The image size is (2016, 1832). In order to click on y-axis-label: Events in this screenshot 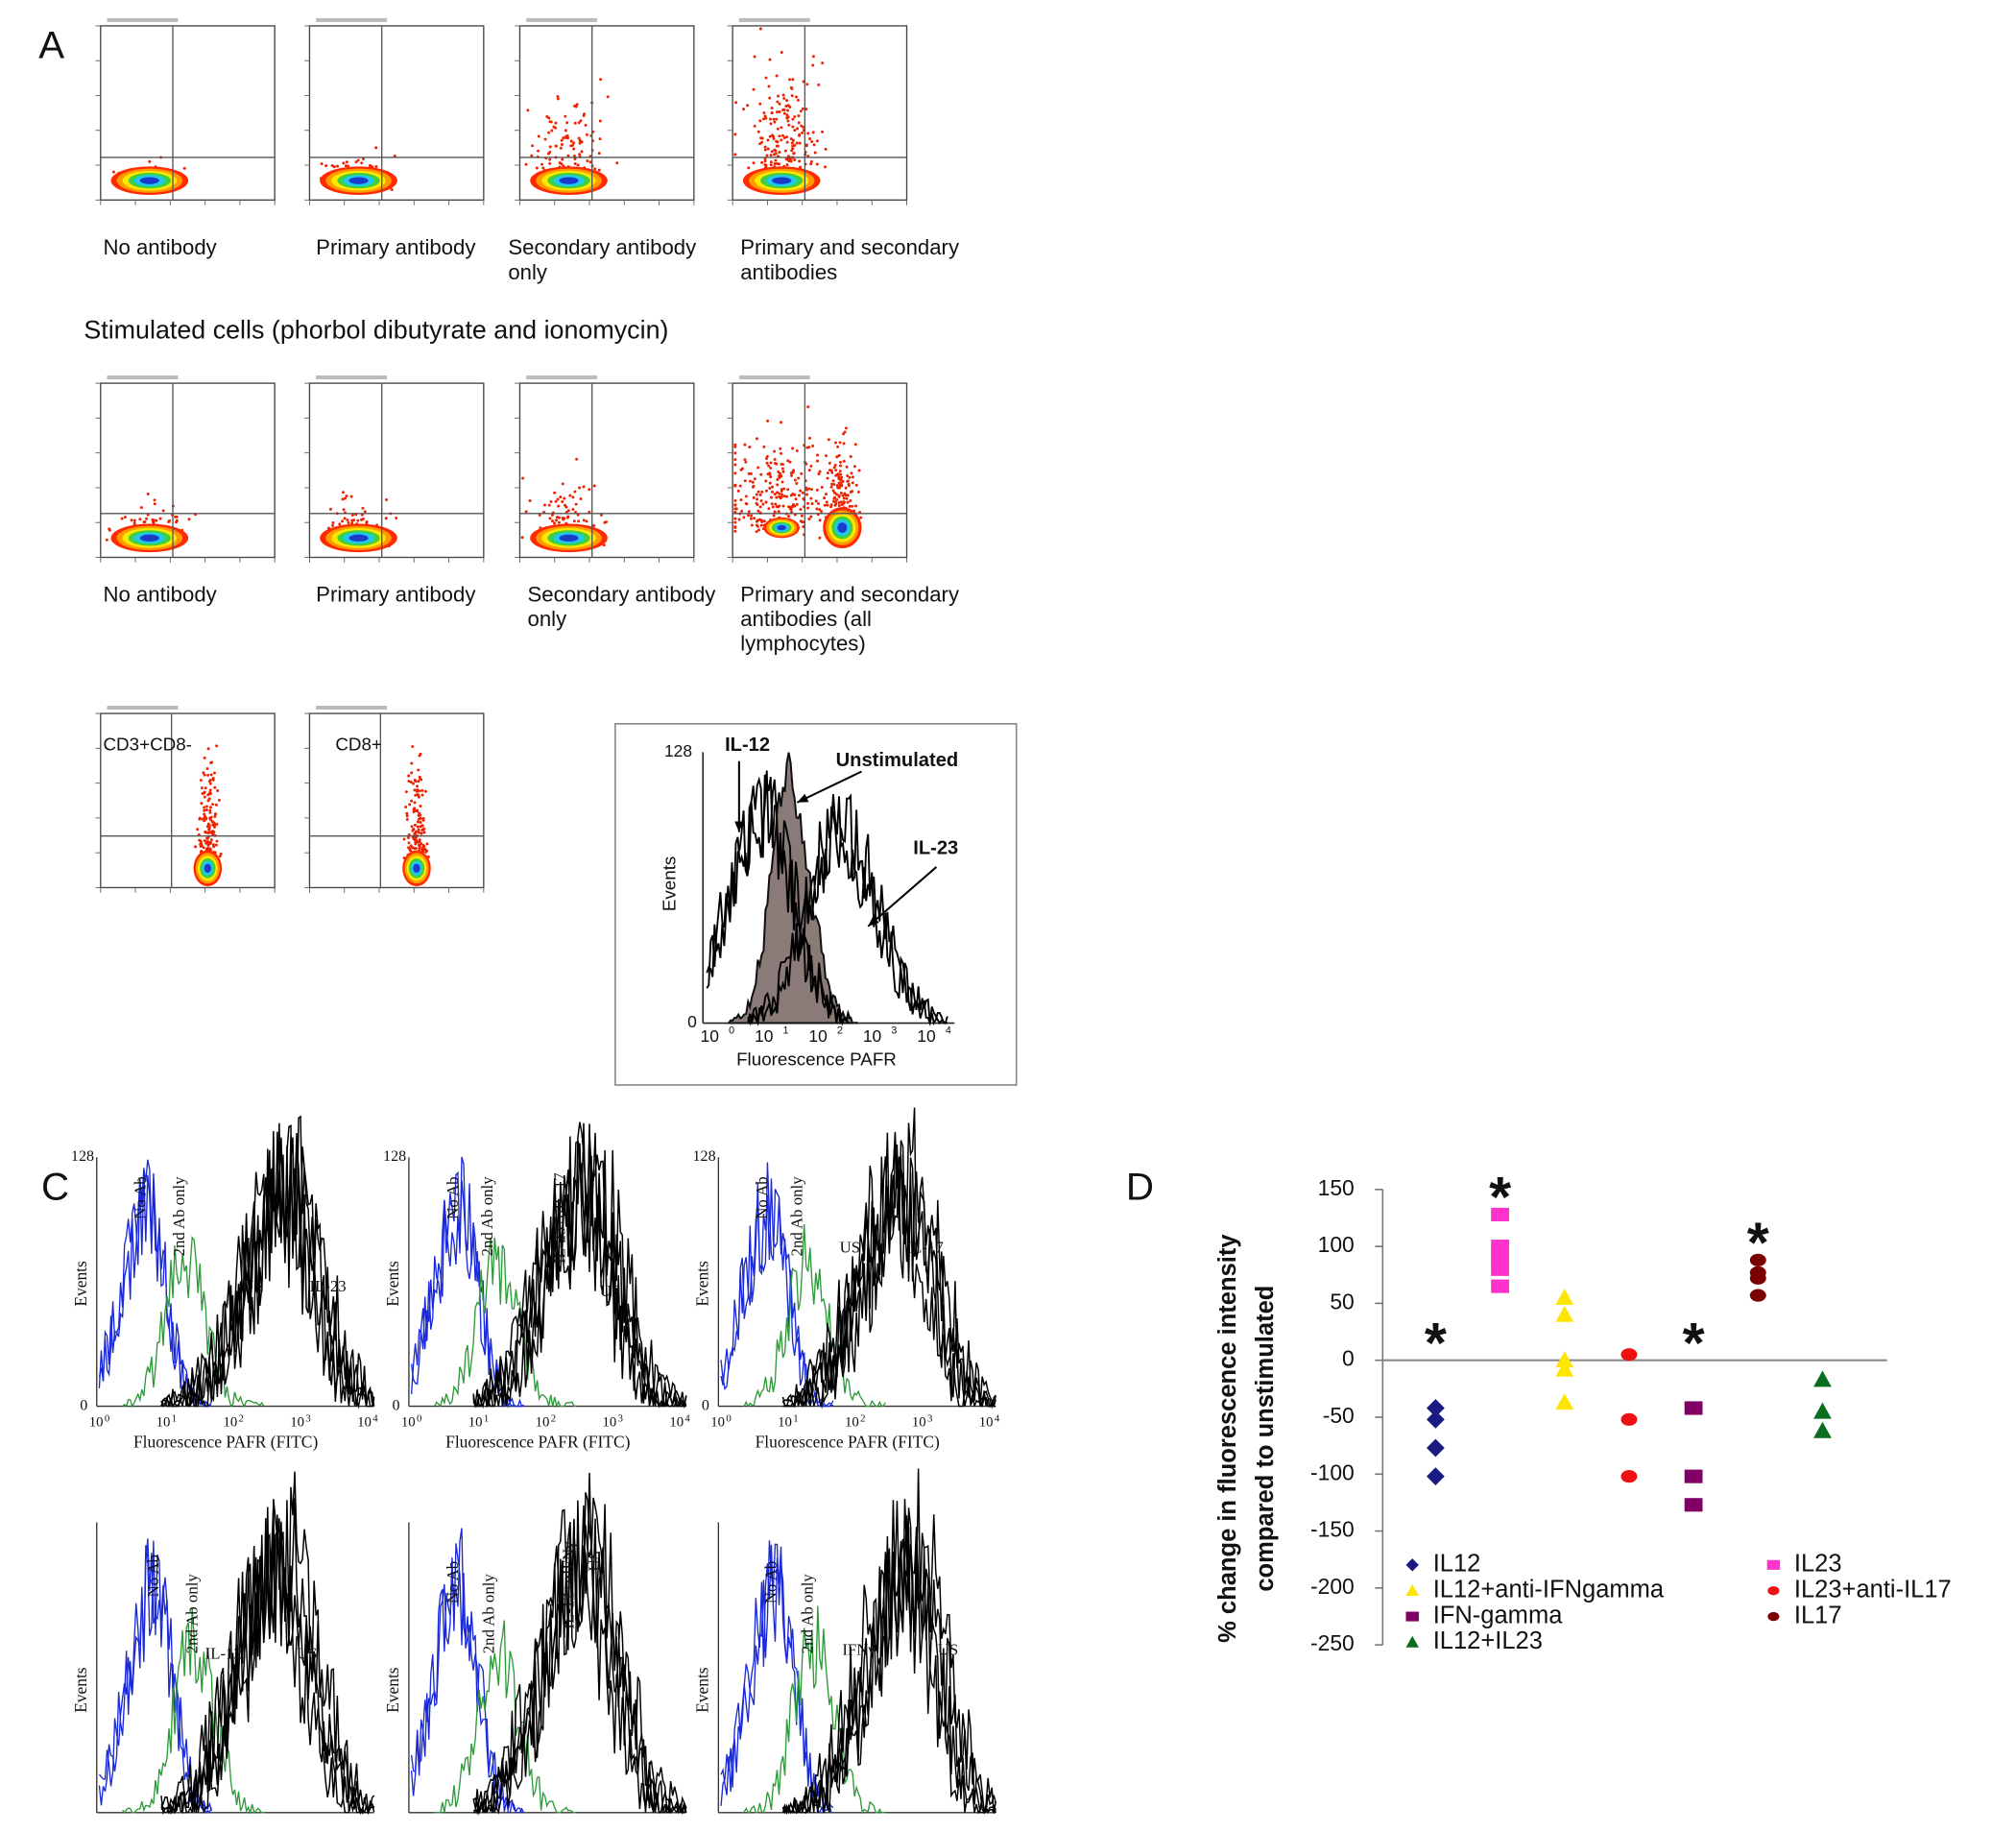, I will do `click(392, 1690)`.